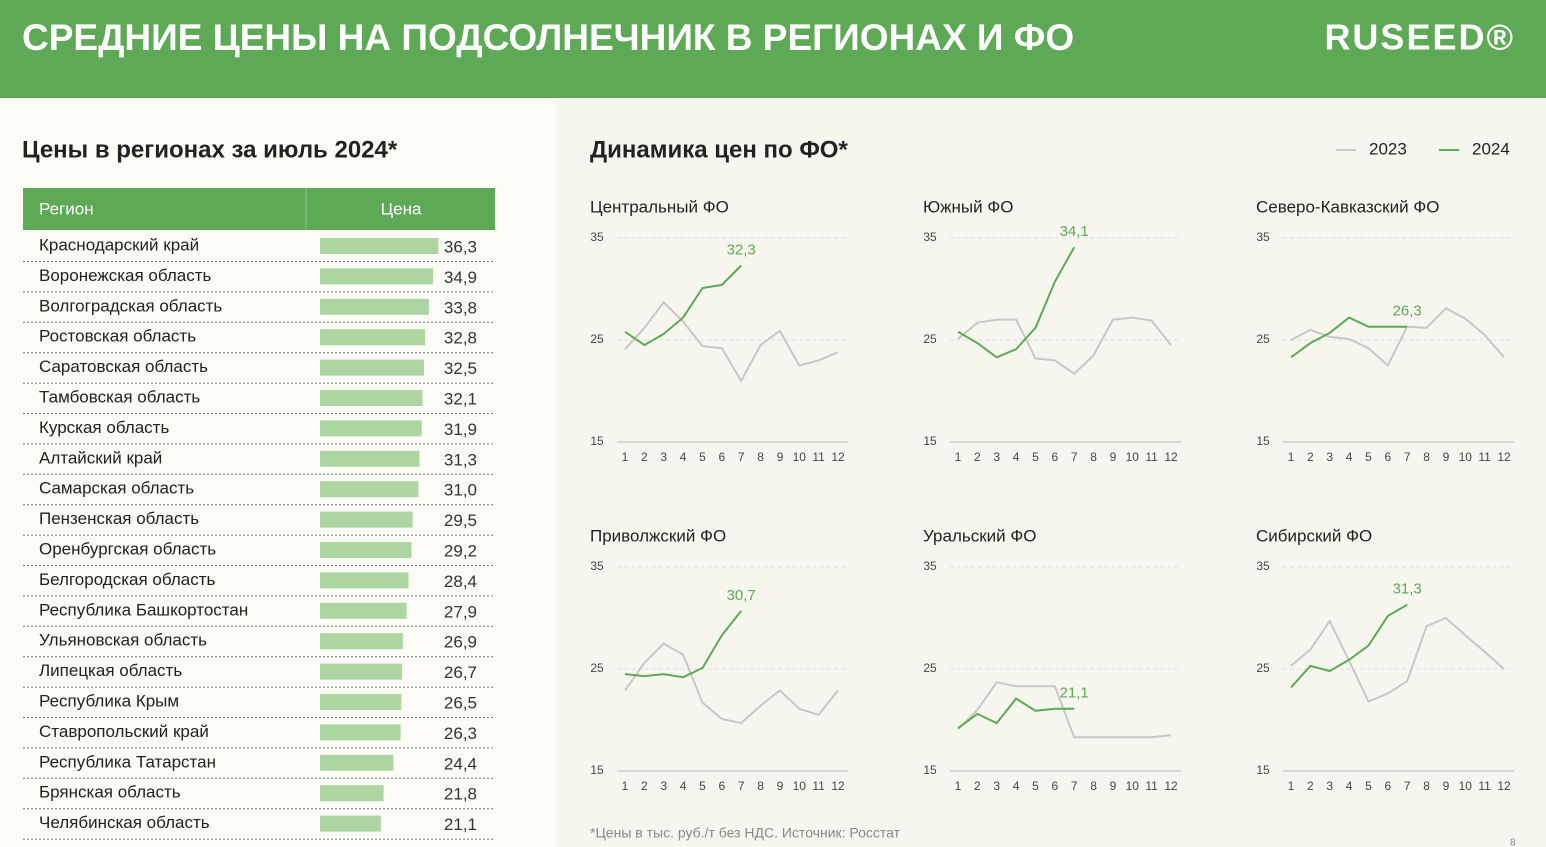 The image size is (1546, 847). Describe the element at coordinates (117, 336) in the screenshot. I see `region-name: Ростовская область` at that location.